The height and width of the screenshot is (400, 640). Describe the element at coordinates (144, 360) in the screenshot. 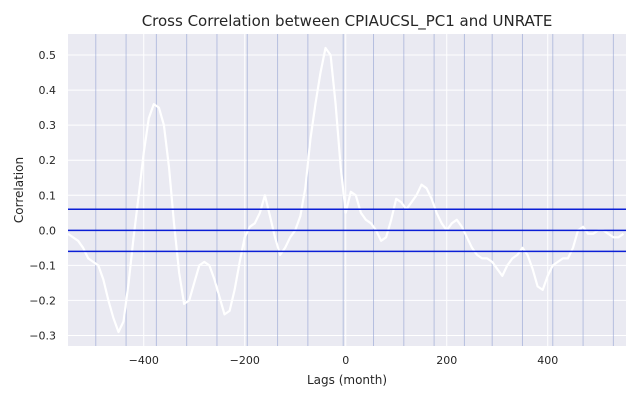

I see `x-tick-label: −400` at that location.